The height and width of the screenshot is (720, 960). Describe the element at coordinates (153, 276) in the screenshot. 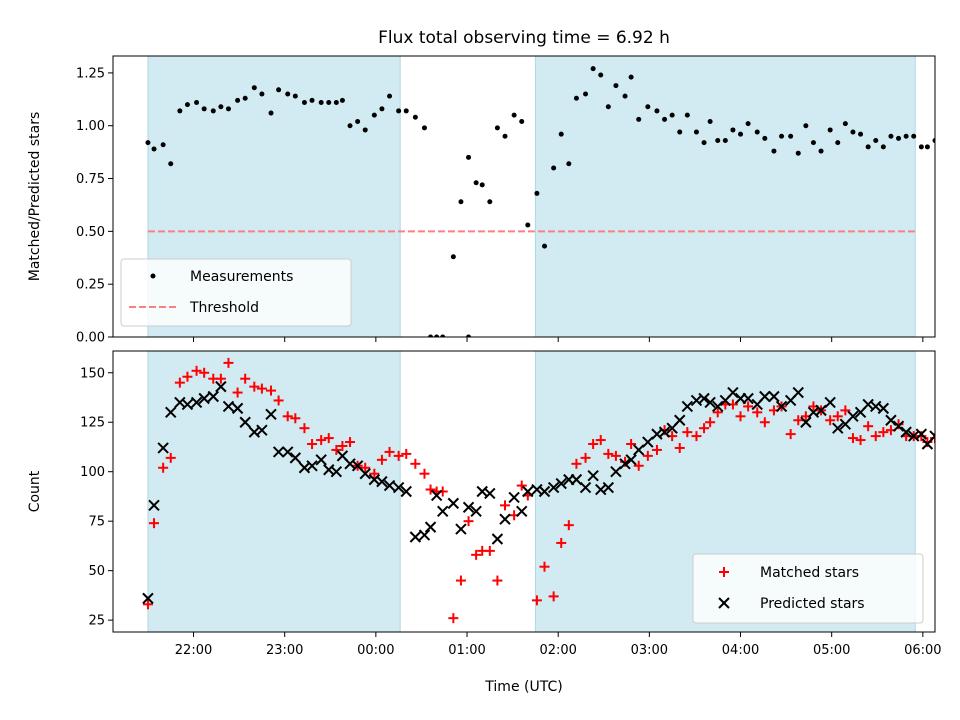

I see `legend-measurement-marker` at that location.